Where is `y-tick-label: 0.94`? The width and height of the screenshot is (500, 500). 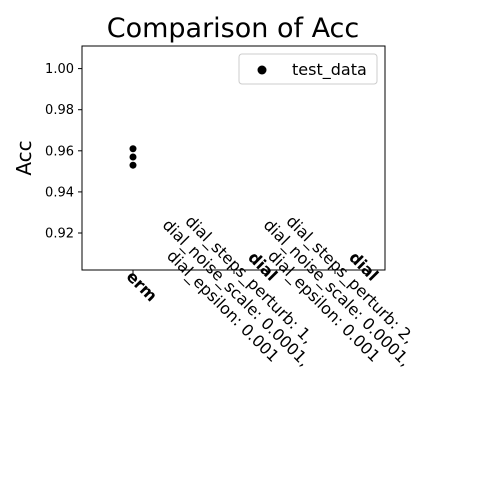
y-tick-label: 0.94 is located at coordinates (59, 192).